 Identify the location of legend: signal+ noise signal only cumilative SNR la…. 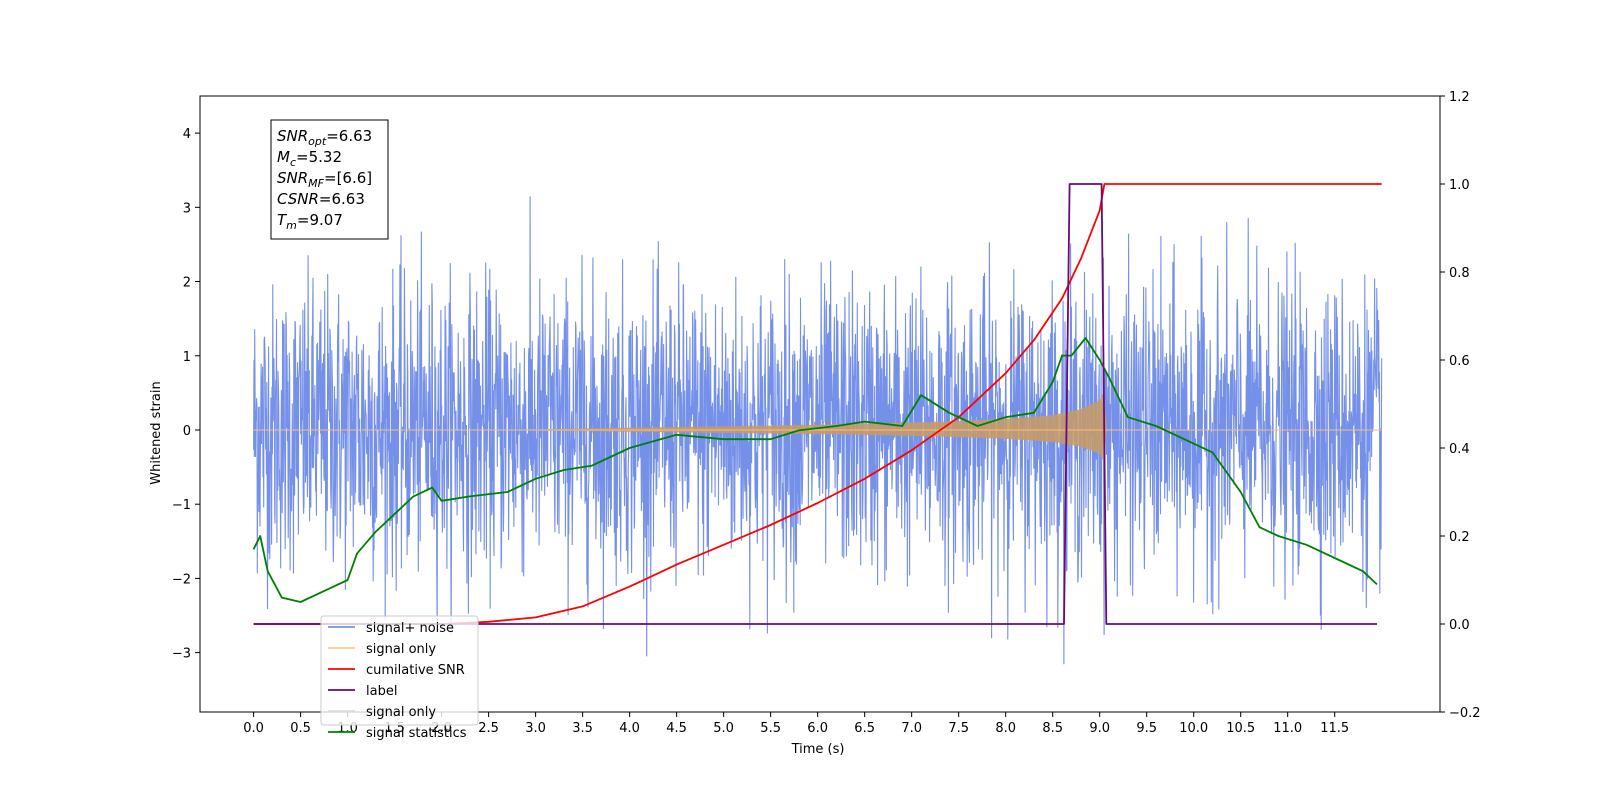
(399, 678).